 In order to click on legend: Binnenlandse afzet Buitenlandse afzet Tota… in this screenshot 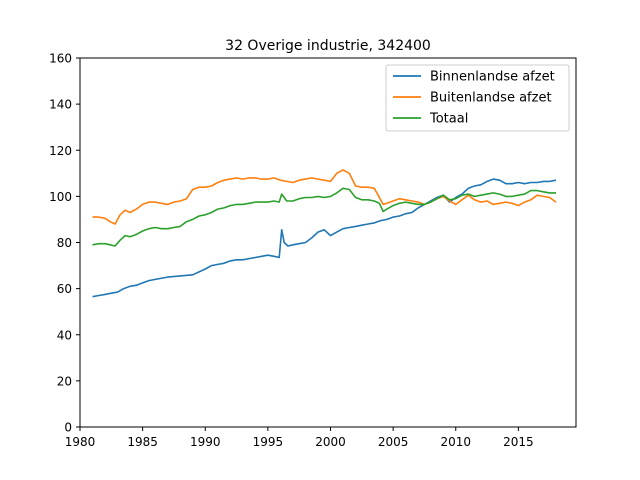, I will do `click(477, 98)`.